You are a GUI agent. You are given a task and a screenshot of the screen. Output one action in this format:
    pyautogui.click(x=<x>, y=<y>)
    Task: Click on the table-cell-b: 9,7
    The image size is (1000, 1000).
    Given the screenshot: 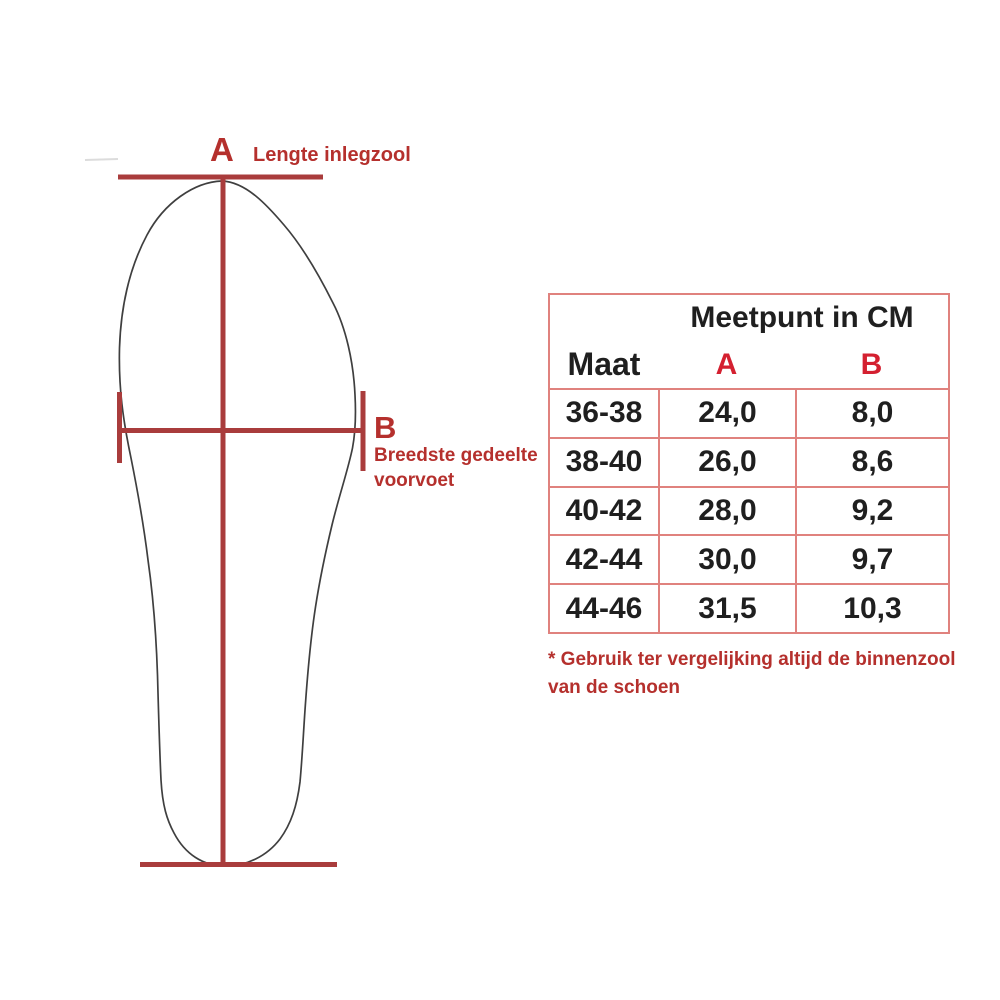 What is the action you would take?
    pyautogui.click(x=871, y=560)
    